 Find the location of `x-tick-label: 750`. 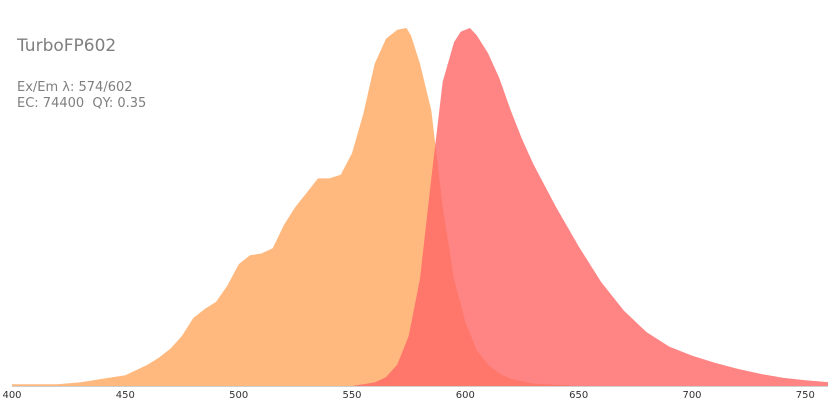

x-tick-label: 750 is located at coordinates (805, 395).